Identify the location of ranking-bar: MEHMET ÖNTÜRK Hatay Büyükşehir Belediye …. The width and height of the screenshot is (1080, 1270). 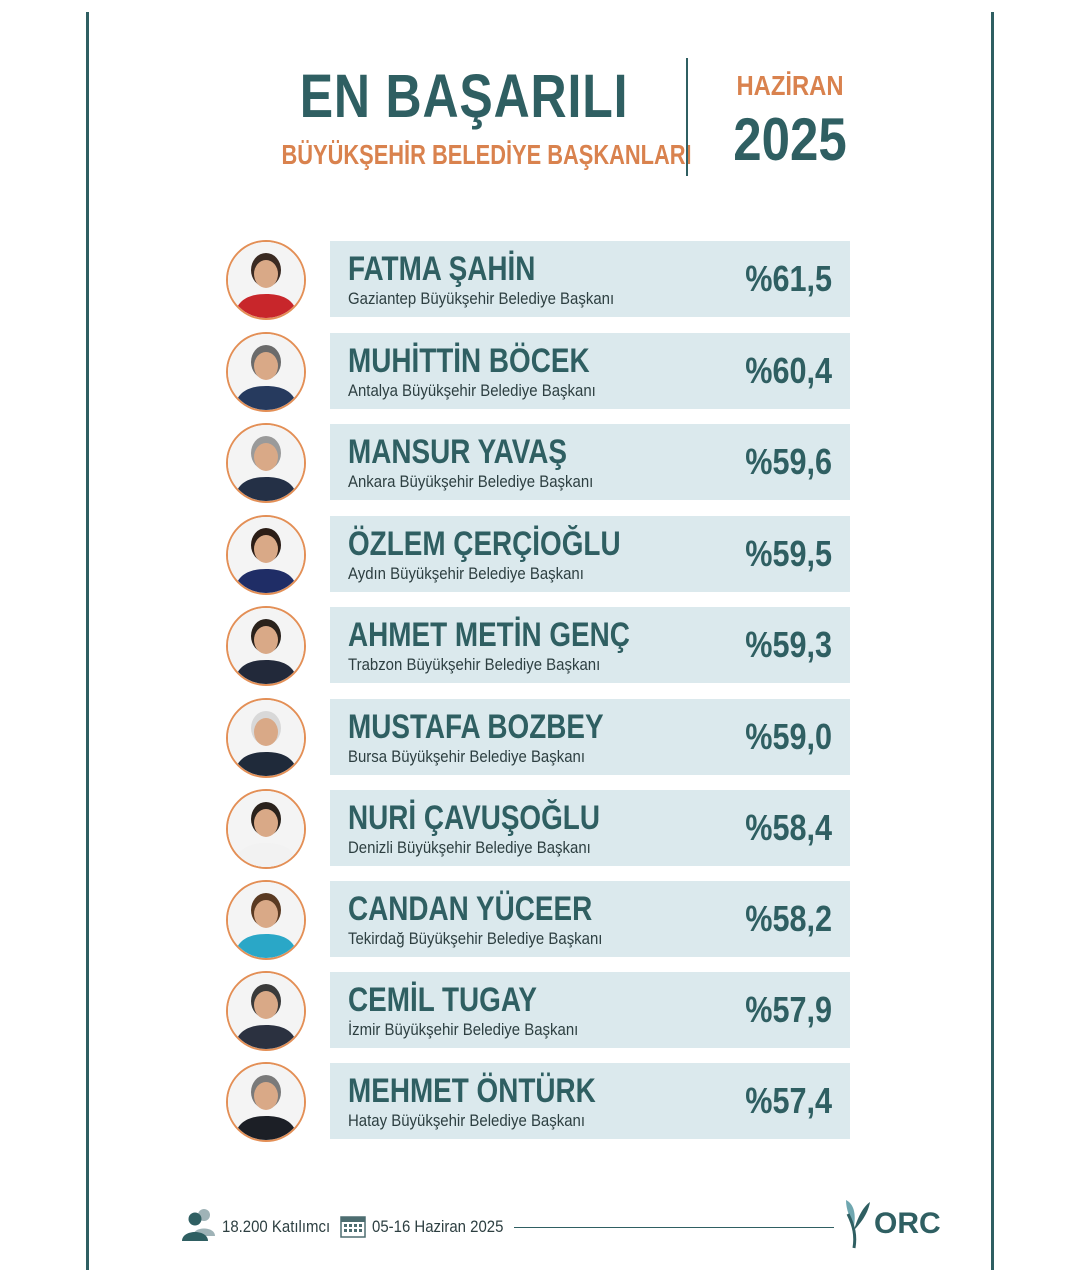
(590, 1101).